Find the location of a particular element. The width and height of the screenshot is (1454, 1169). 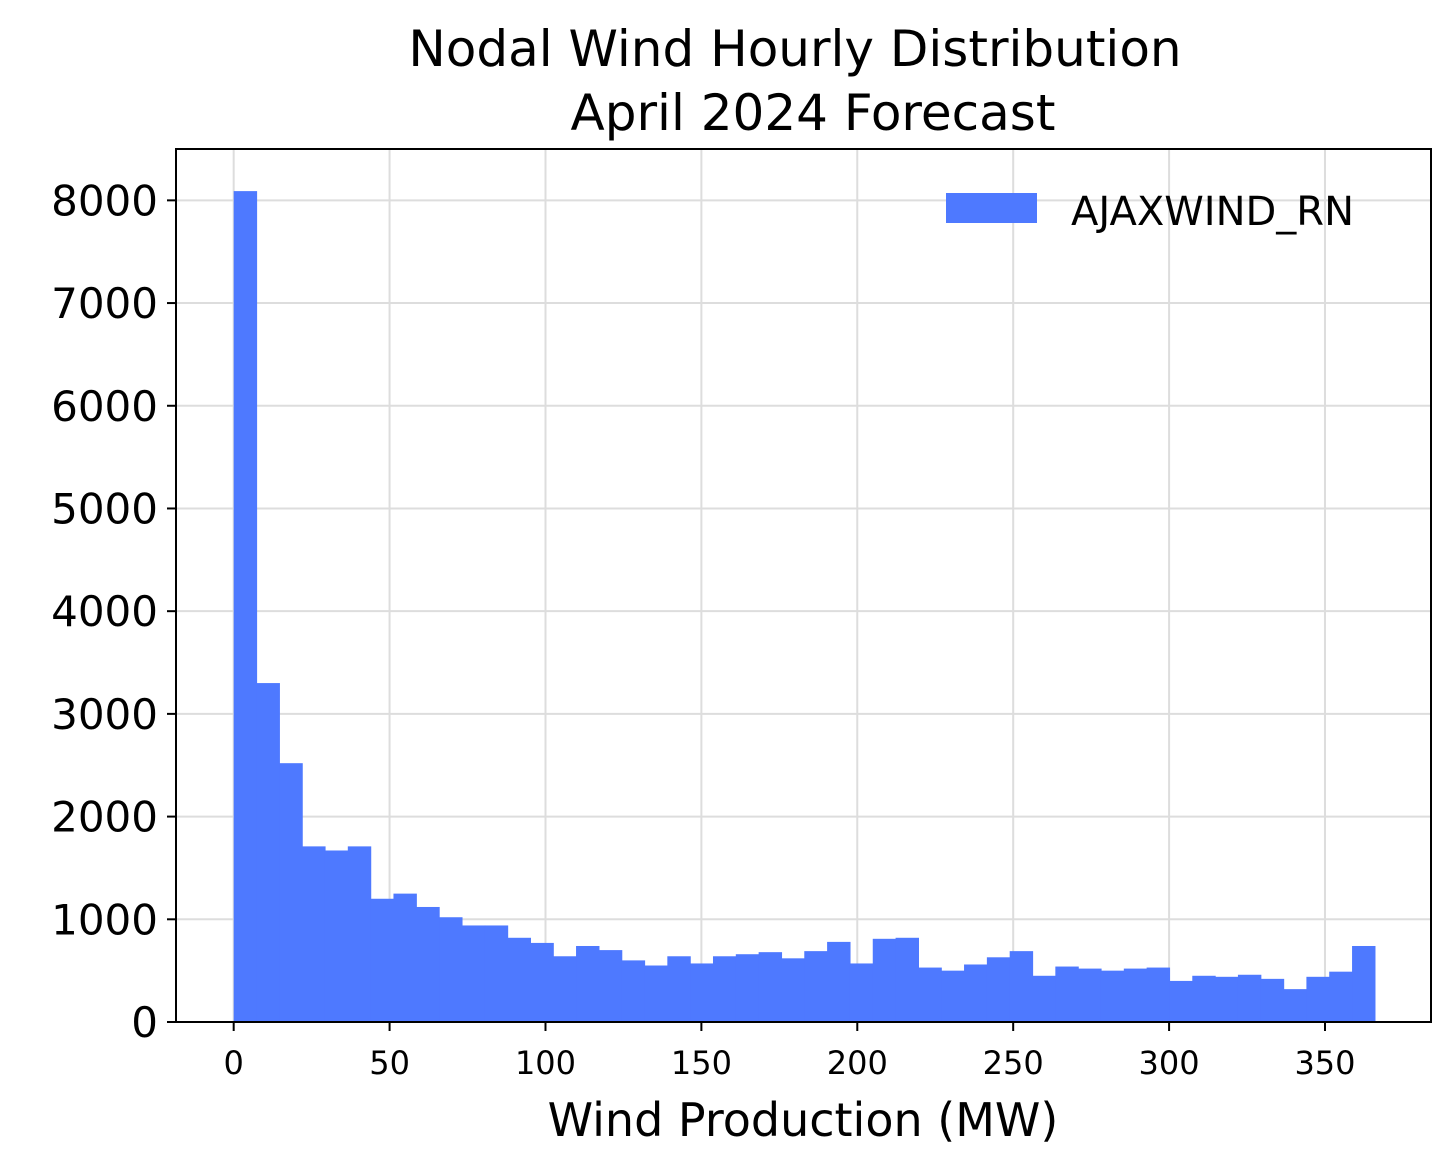

x-tick-label: 100 is located at coordinates (545, 1063).